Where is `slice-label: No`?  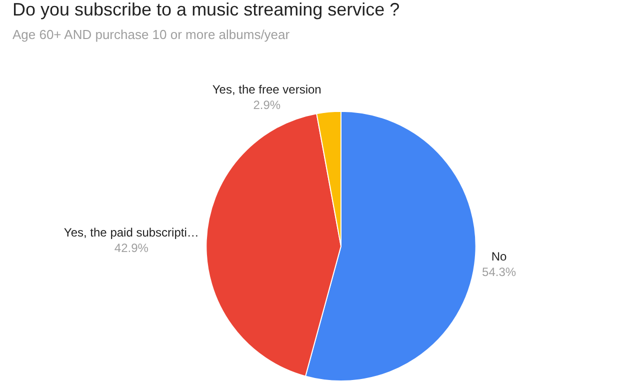 slice-label: No is located at coordinates (499, 257).